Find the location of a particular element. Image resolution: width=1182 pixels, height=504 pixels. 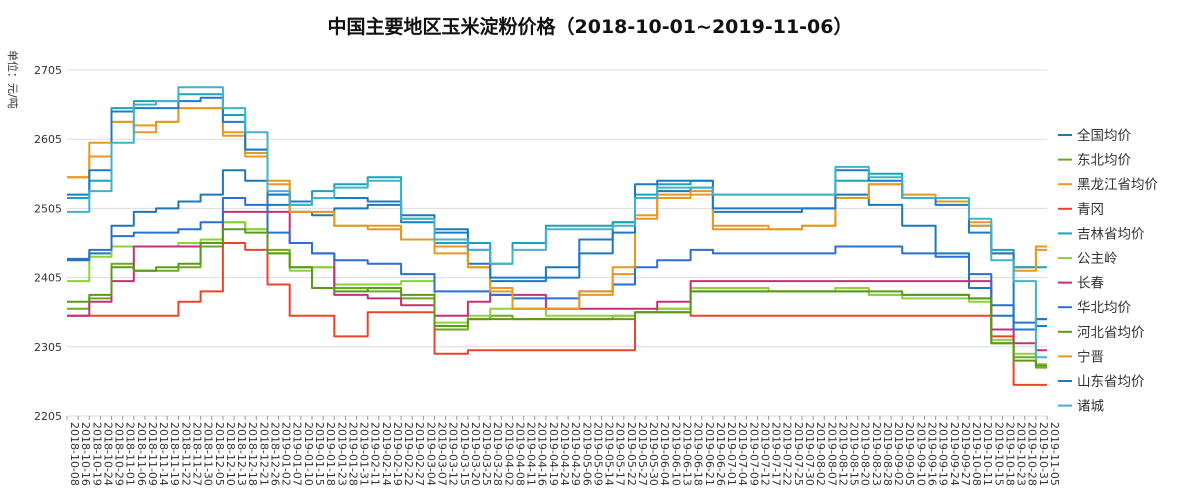

x-tick-label: 2019-05-17 is located at coordinates (620, 454).